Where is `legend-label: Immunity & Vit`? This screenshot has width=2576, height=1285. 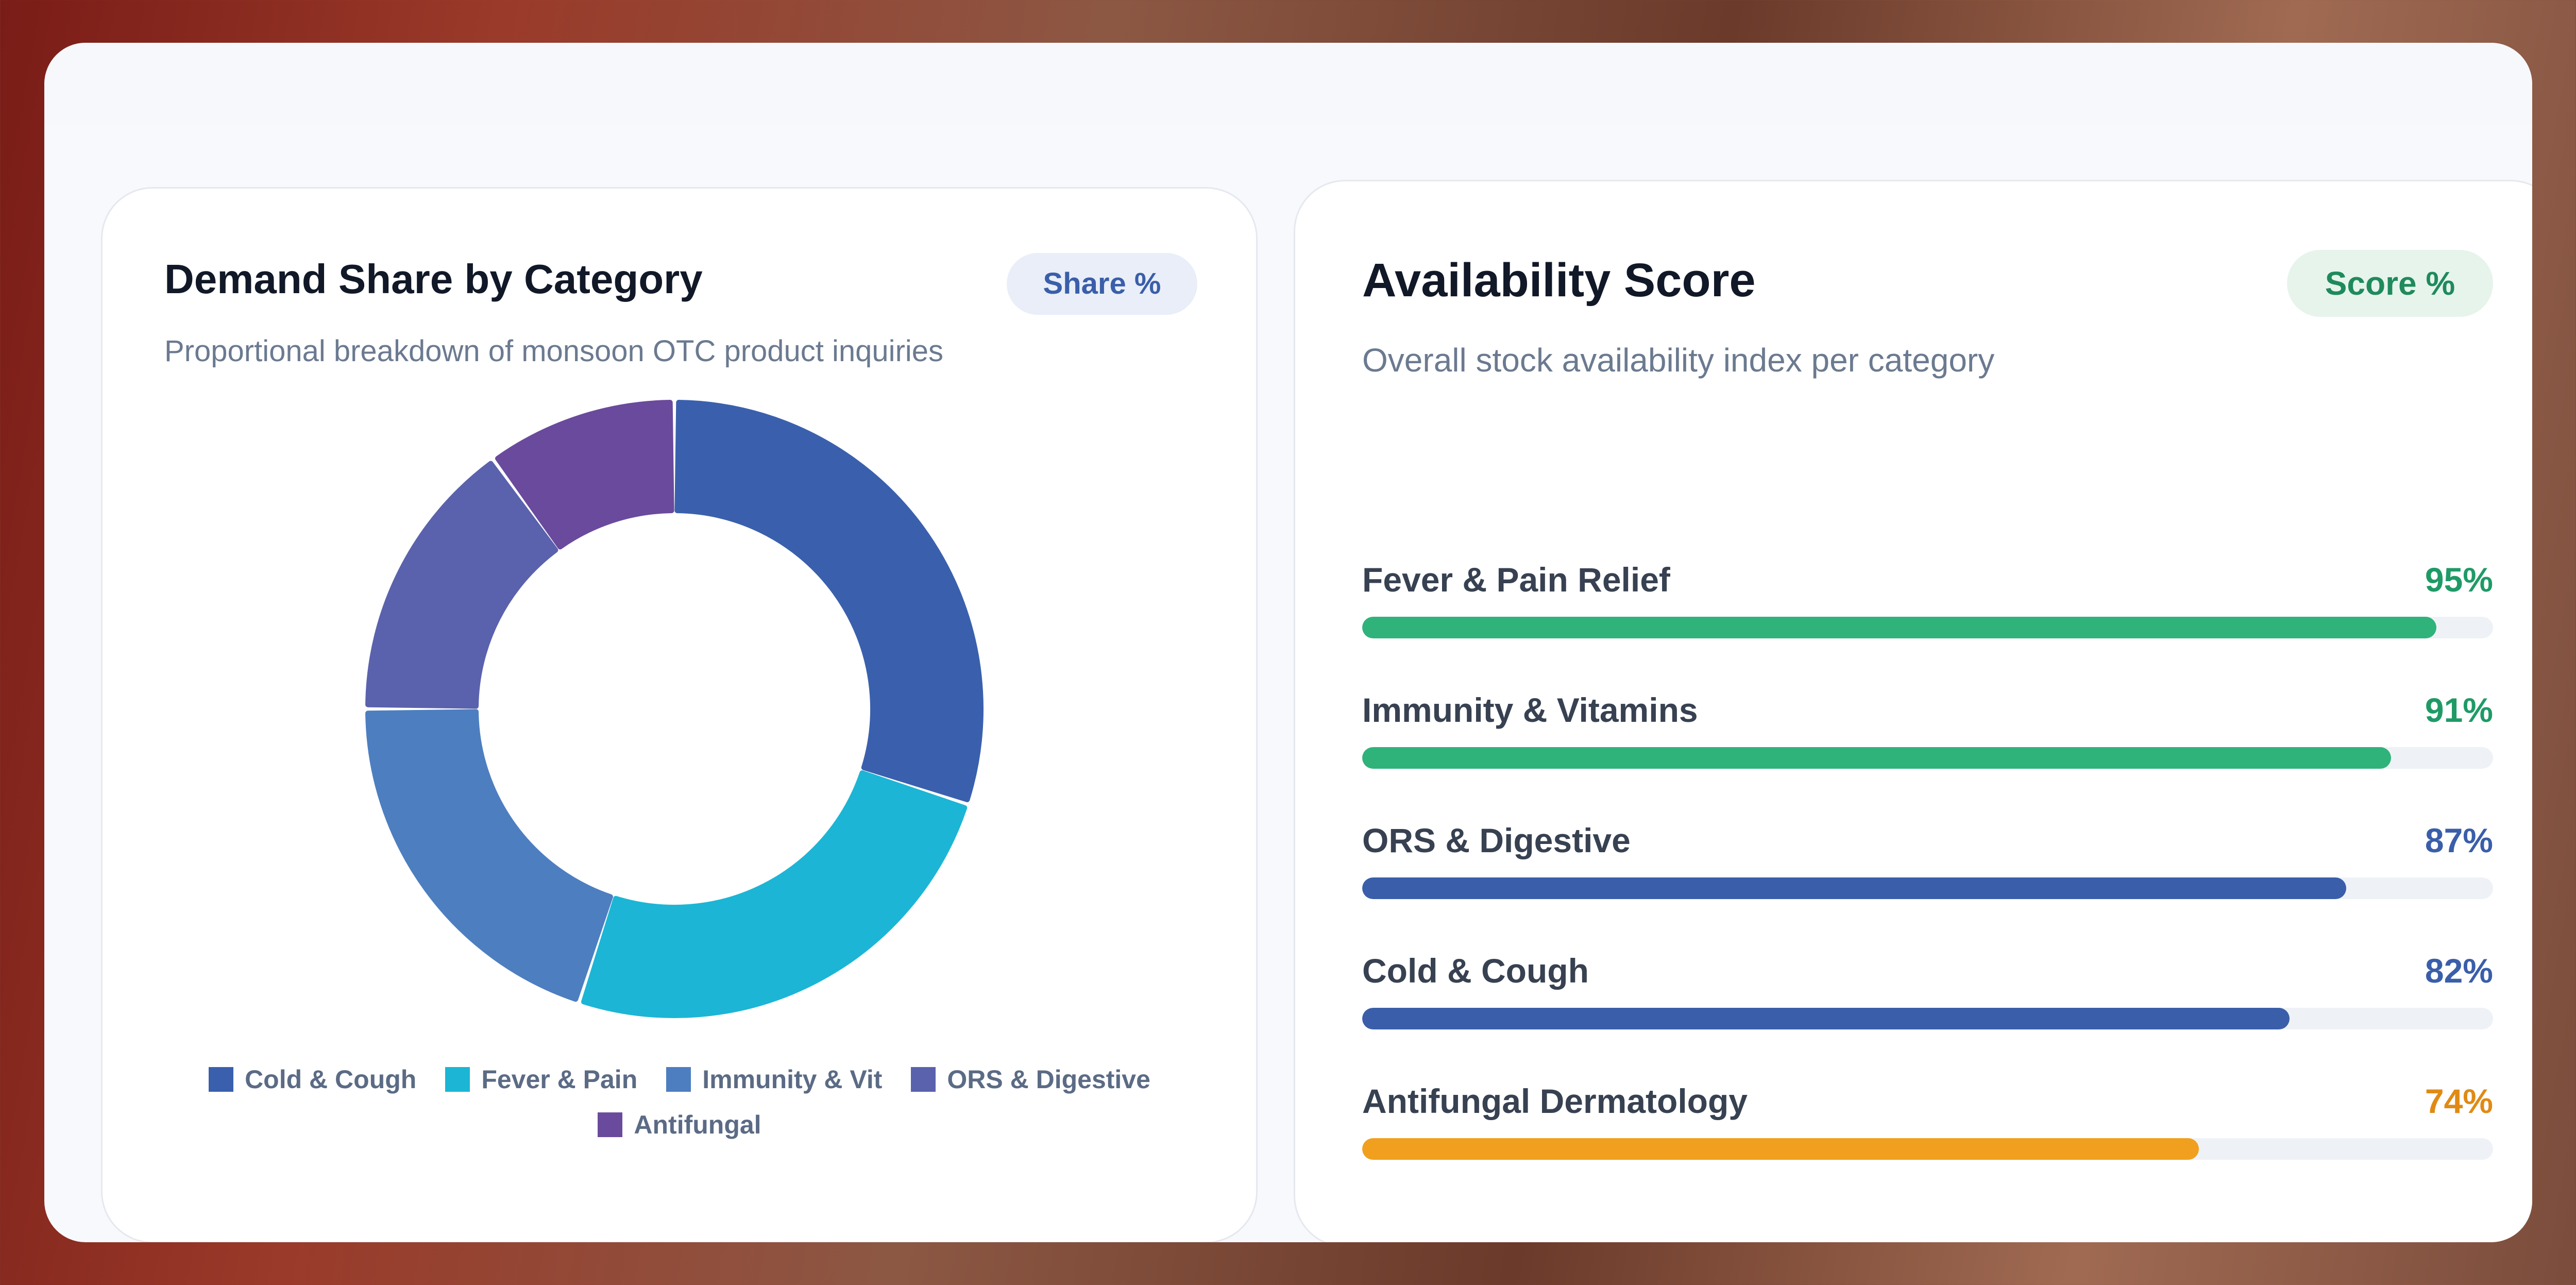 legend-label: Immunity & Vit is located at coordinates (792, 1079).